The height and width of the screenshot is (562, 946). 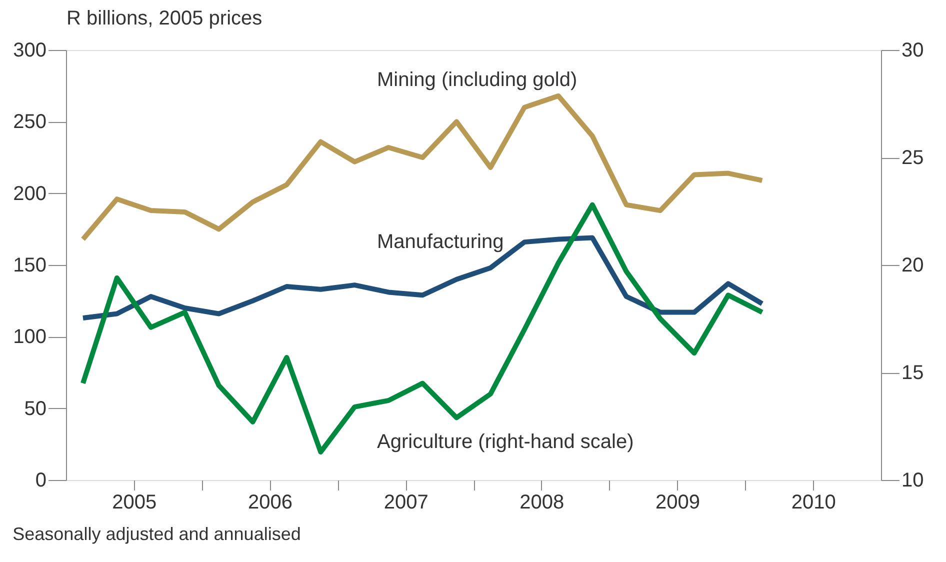 What do you see at coordinates (40, 481) in the screenshot?
I see `y-tick-label: 0` at bounding box center [40, 481].